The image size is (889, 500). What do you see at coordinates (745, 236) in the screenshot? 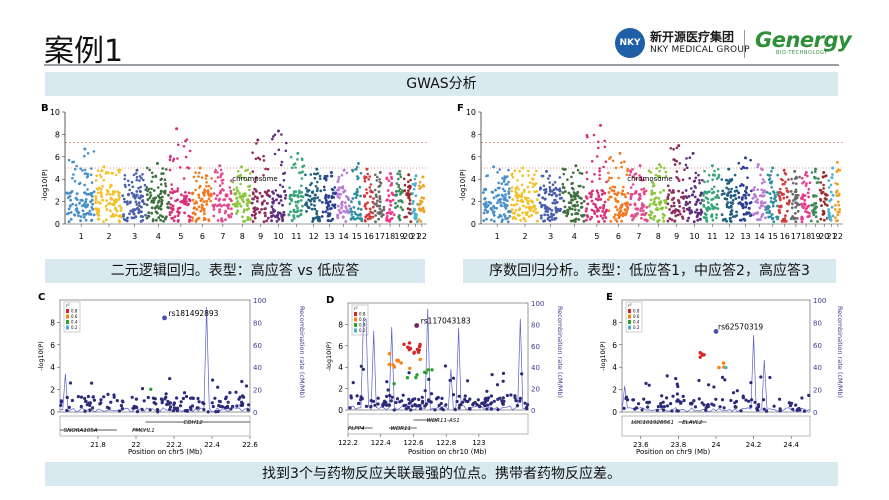
I see `x-tick-label: 13` at bounding box center [745, 236].